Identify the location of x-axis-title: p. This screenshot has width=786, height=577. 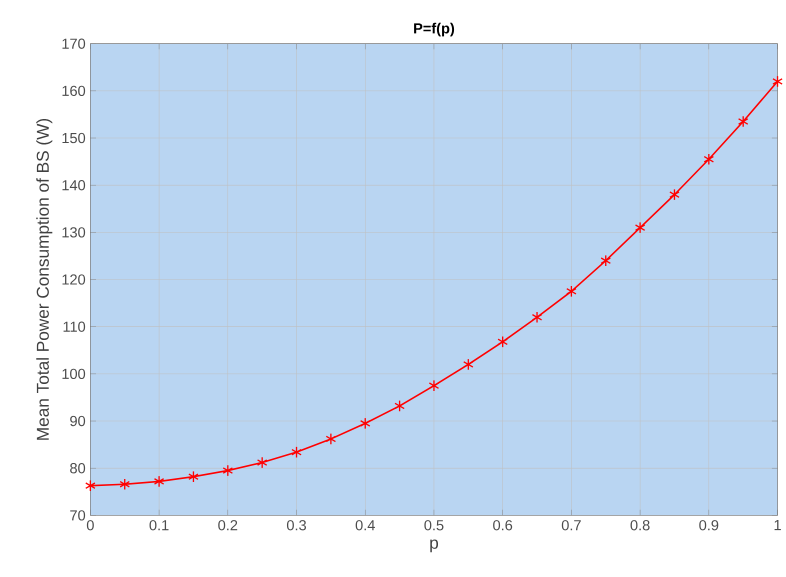
(434, 545).